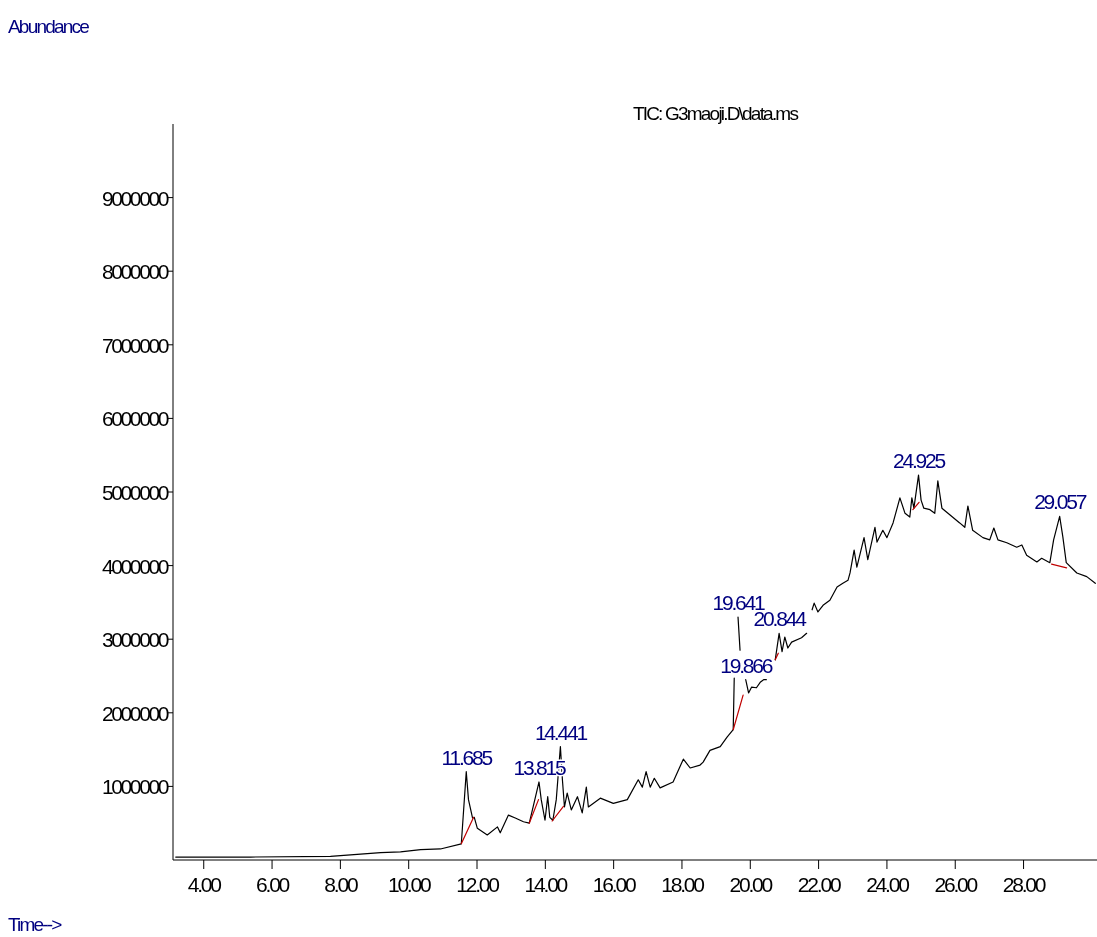 This screenshot has width=1097, height=937. I want to click on x-tick-label: 8.00, so click(341, 884).